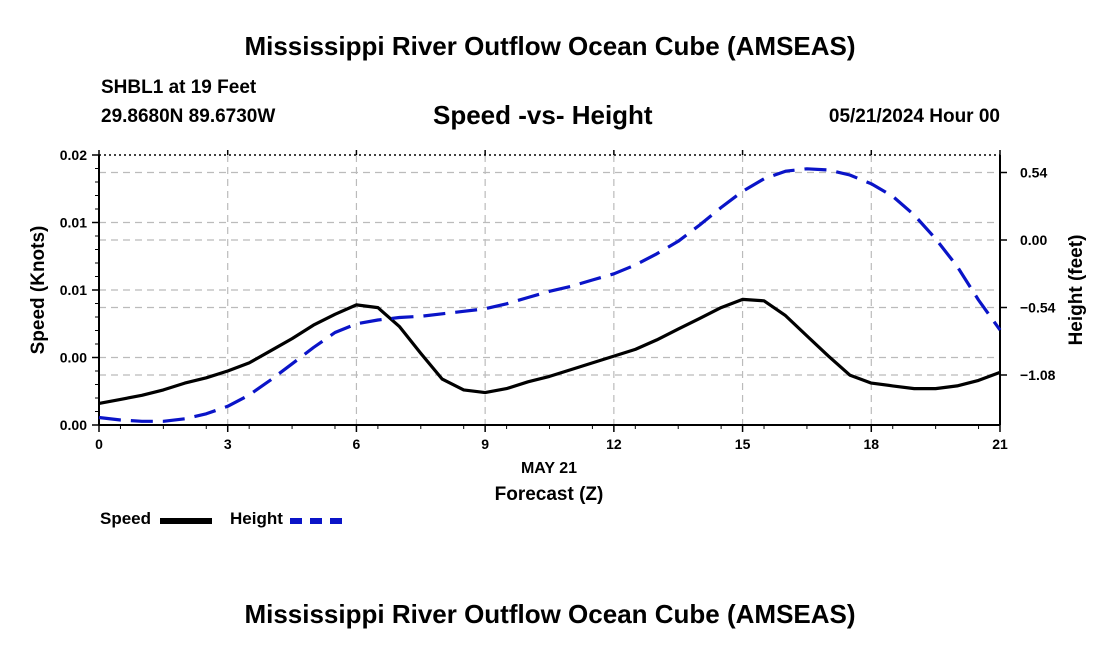 This screenshot has width=1100, height=650. I want to click on legend-label-height: Height, so click(256, 518).